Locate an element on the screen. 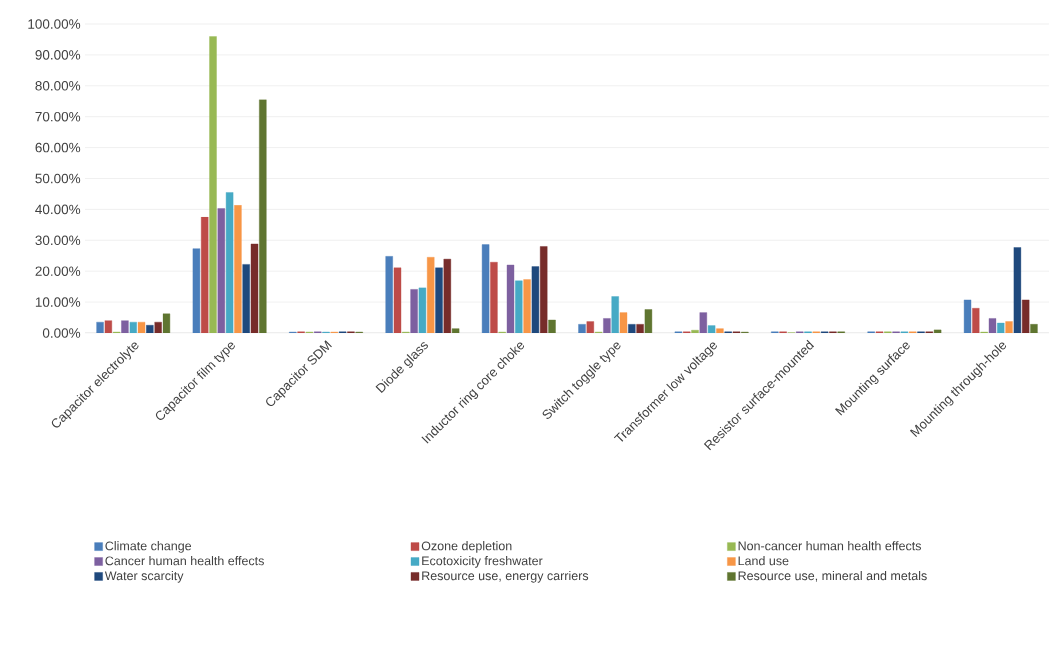 The height and width of the screenshot is (652, 1049). legend-label: Water scarcity is located at coordinates (144, 576).